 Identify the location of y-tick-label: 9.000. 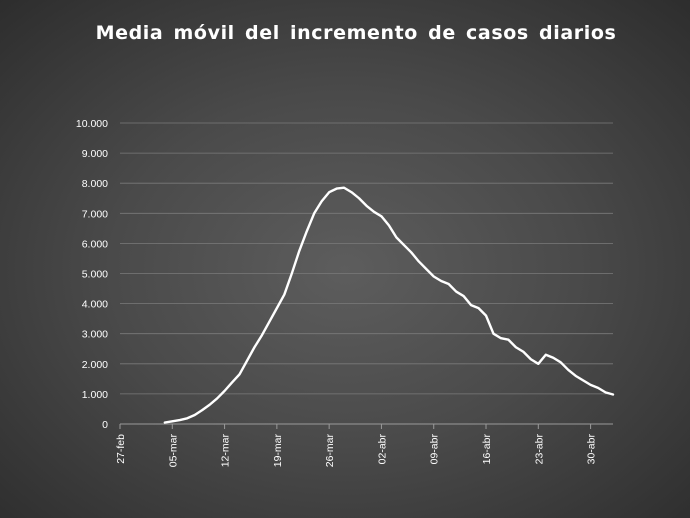
(95, 154).